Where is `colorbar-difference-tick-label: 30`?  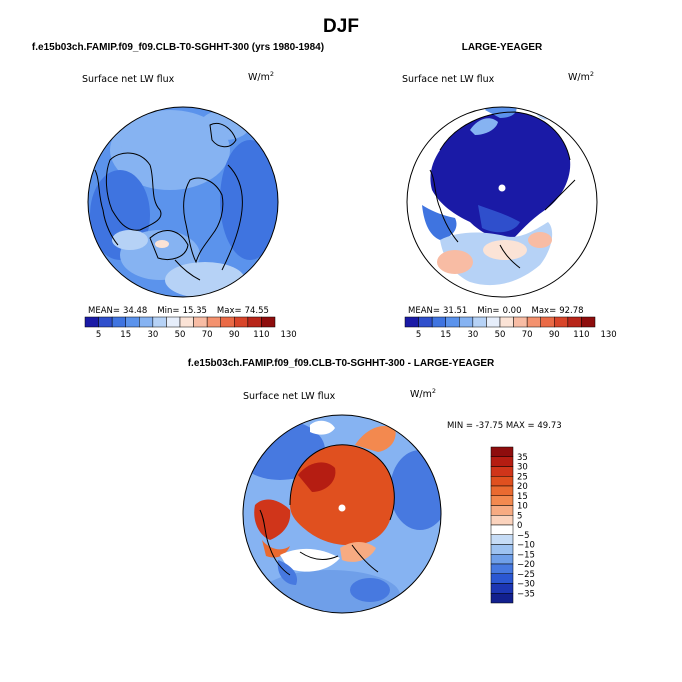 colorbar-difference-tick-label: 30 is located at coordinates (522, 468).